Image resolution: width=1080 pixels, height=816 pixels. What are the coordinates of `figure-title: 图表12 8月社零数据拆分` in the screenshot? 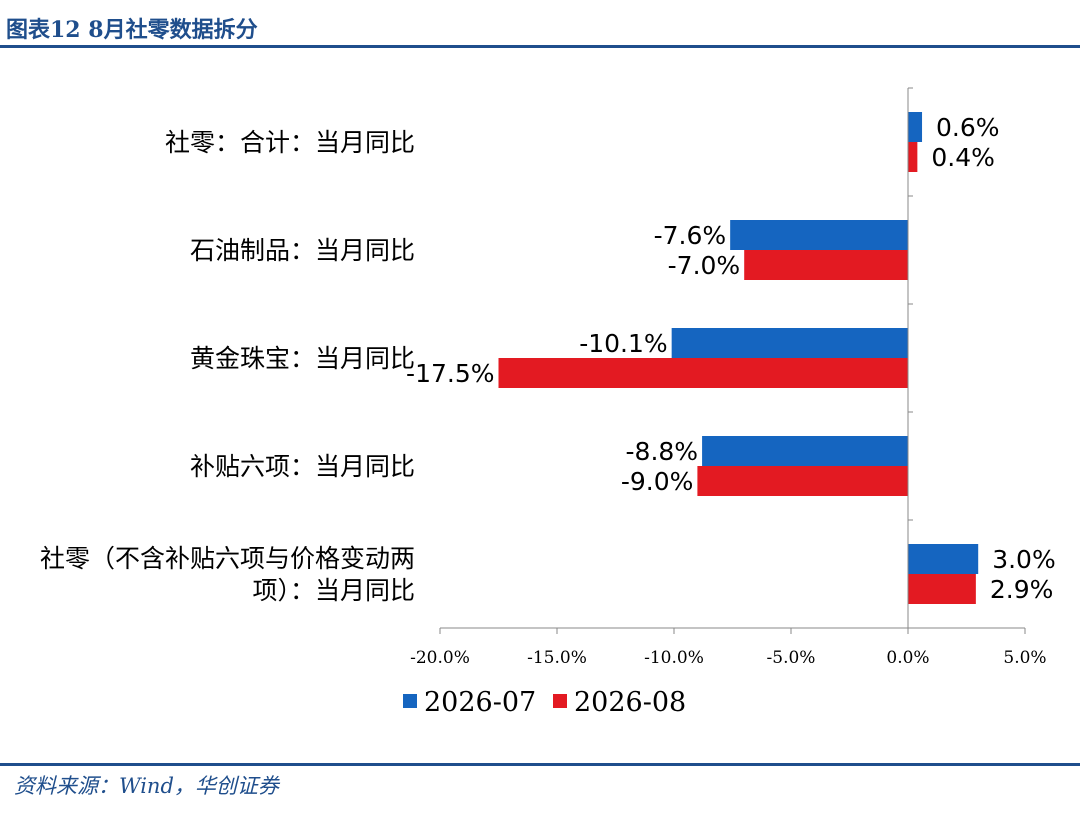 It's located at (132, 30).